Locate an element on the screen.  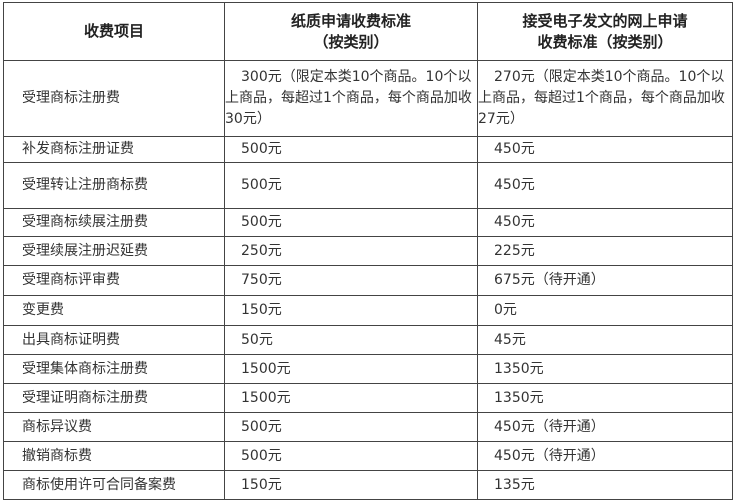
header-item: 收费项目 is located at coordinates (114, 31).